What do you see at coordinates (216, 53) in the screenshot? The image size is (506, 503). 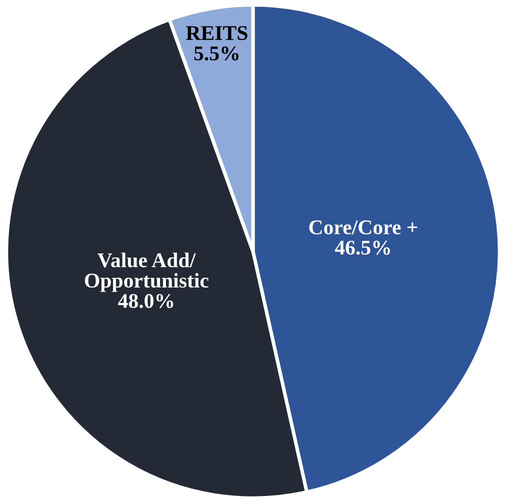 I see `data-label: 5.5%` at bounding box center [216, 53].